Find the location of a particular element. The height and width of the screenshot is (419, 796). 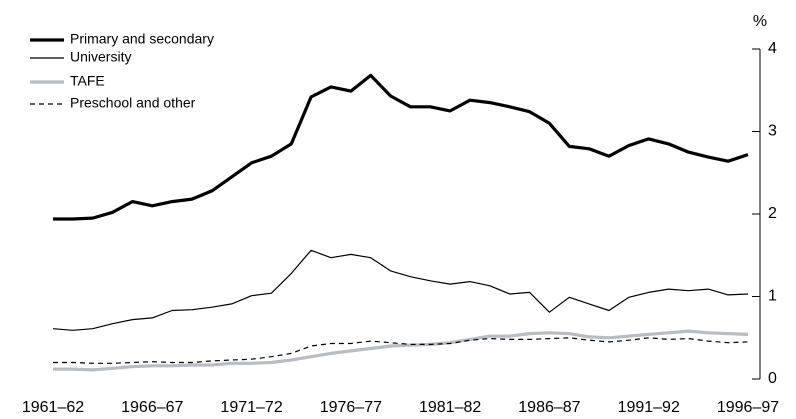

y-axis-label: % is located at coordinates (760, 21).